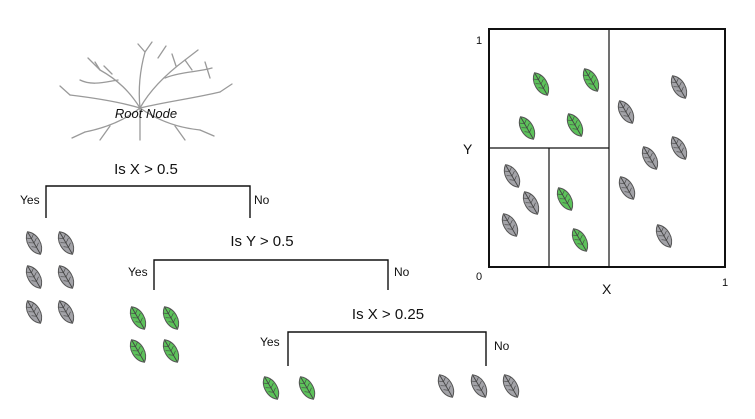 Image resolution: width=755 pixels, height=419 pixels. Describe the element at coordinates (388, 314) in the screenshot. I see `question-3-label: Is X > 0.25` at that location.